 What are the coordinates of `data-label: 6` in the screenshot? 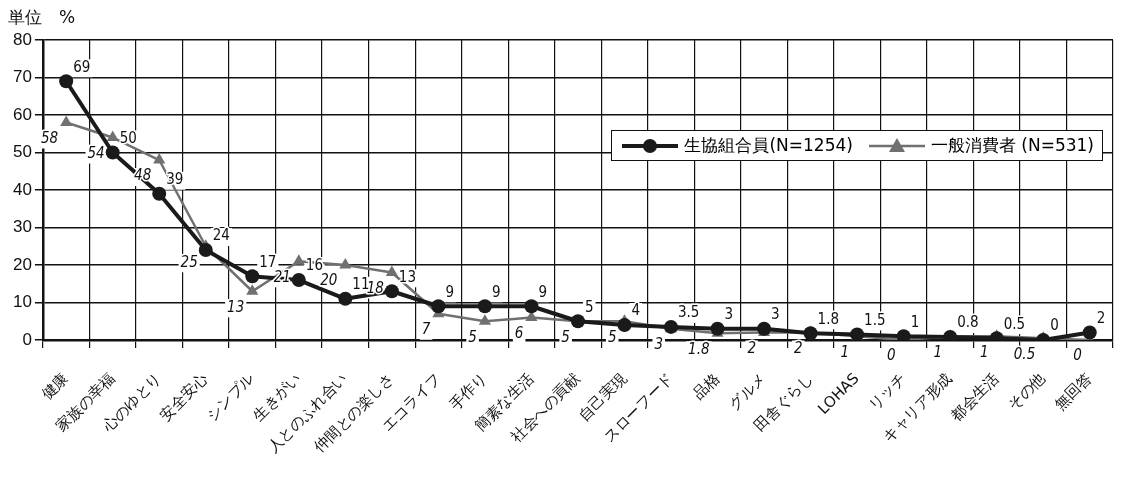 It's located at (519, 332).